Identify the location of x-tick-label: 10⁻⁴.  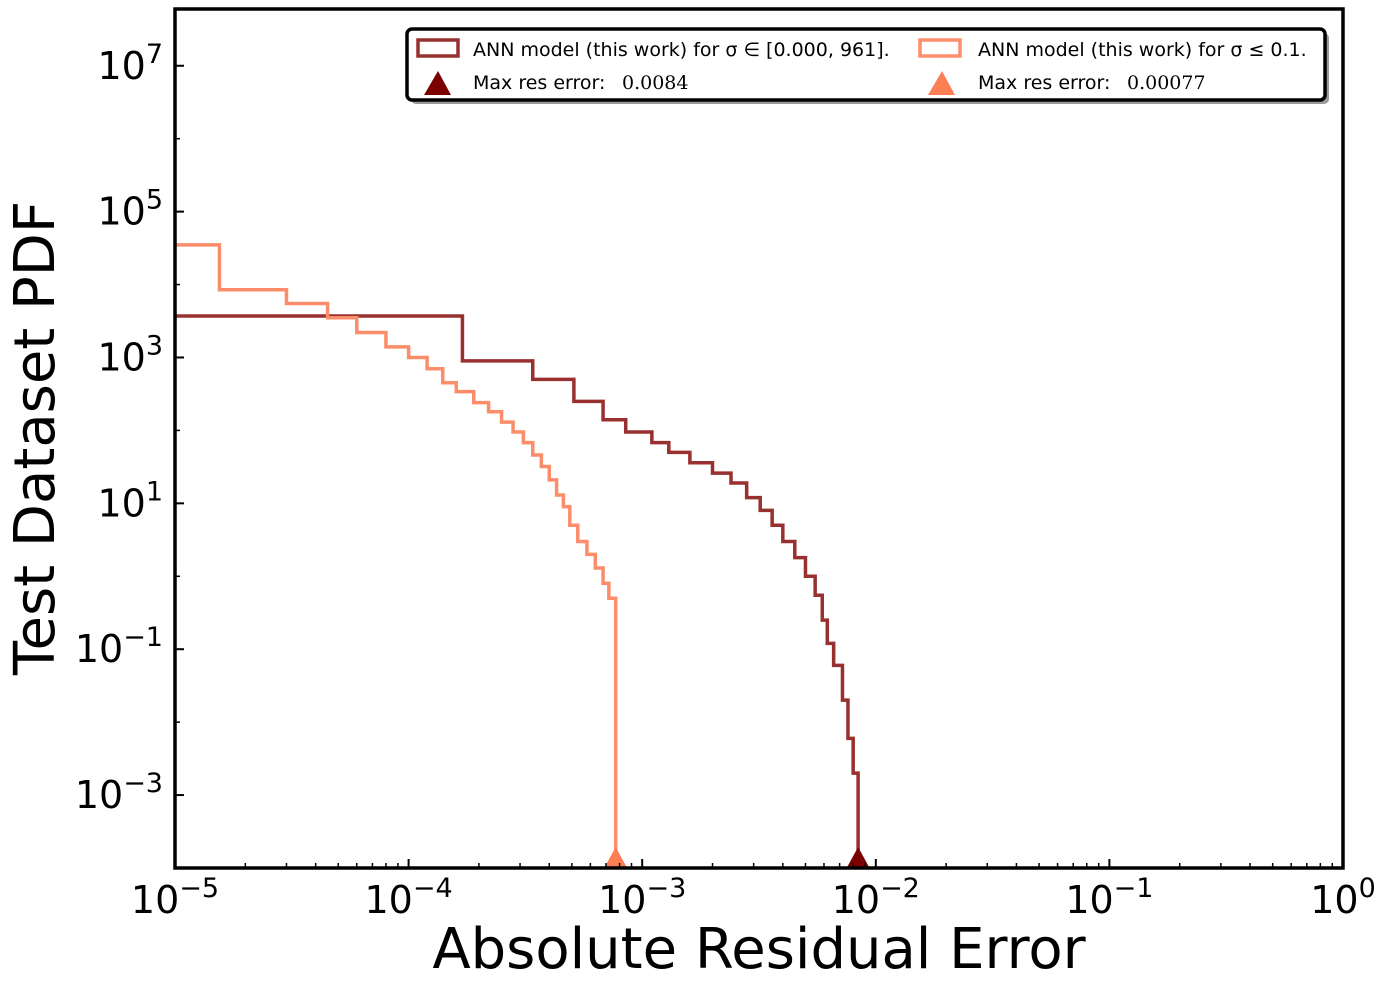
(409, 897).